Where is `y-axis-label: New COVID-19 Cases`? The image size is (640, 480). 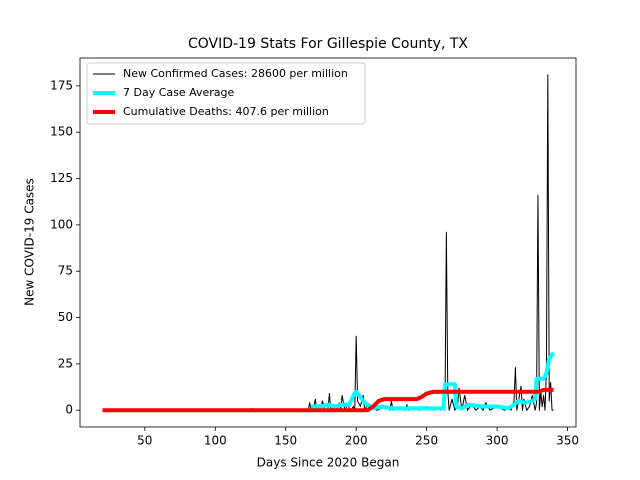 y-axis-label: New COVID-19 Cases is located at coordinates (30, 242).